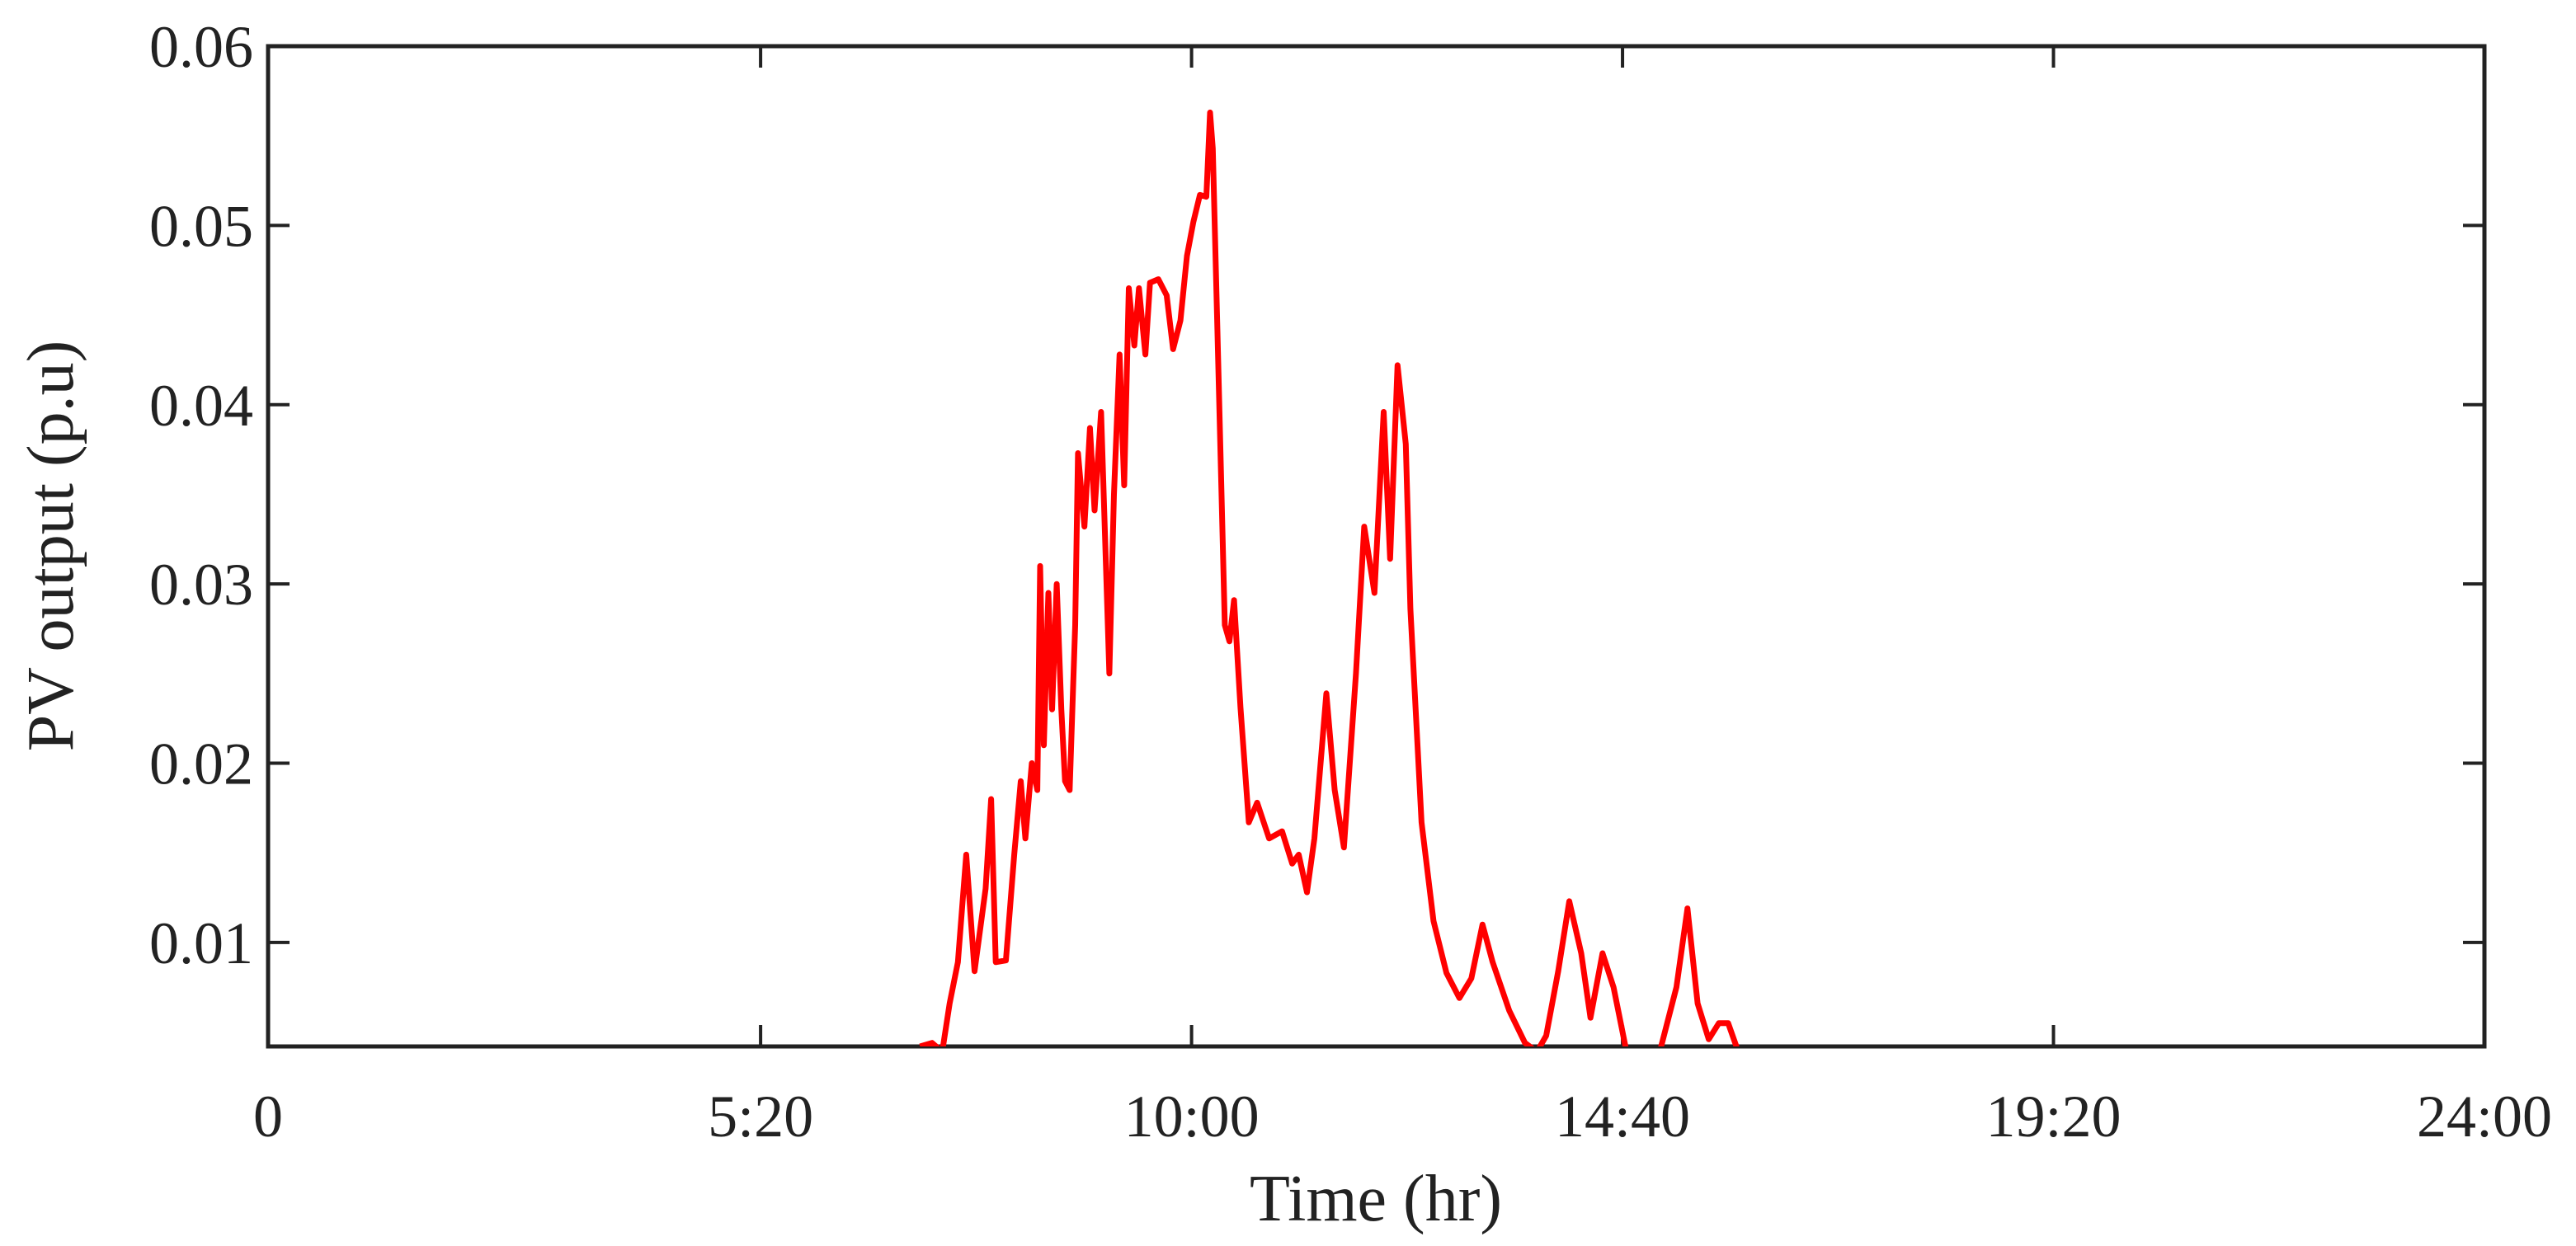  I want to click on x-tick-label: 19:20, so click(2054, 1117).